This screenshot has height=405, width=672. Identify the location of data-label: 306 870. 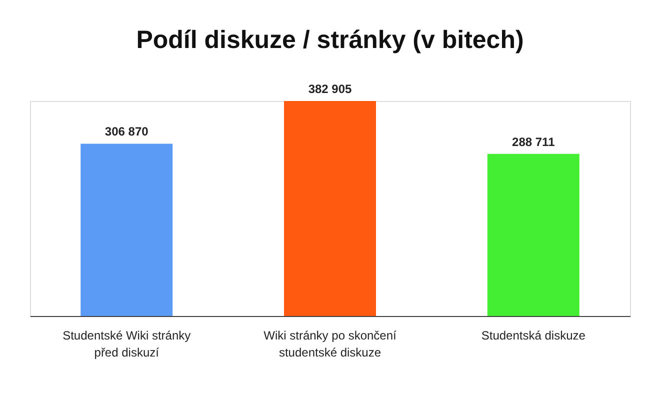
(126, 131).